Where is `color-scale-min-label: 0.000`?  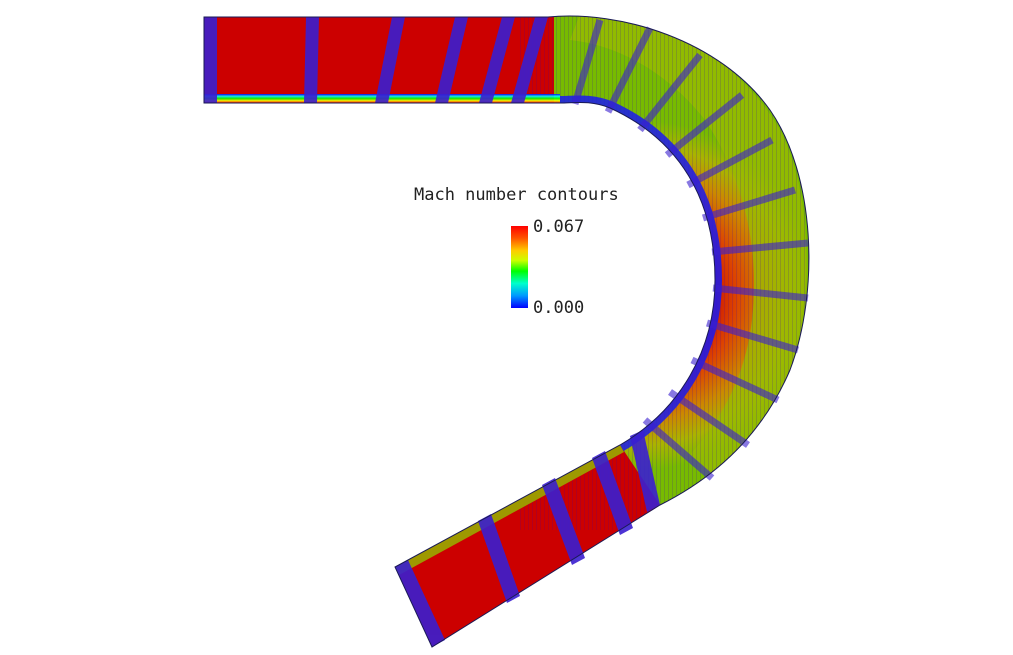 color-scale-min-label: 0.000 is located at coordinates (559, 308).